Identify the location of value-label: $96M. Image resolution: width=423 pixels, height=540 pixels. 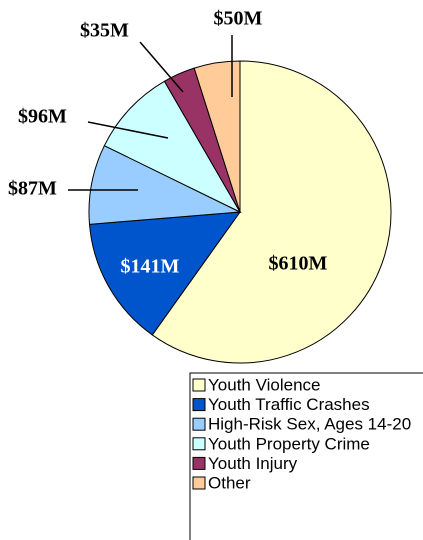
(42, 117).